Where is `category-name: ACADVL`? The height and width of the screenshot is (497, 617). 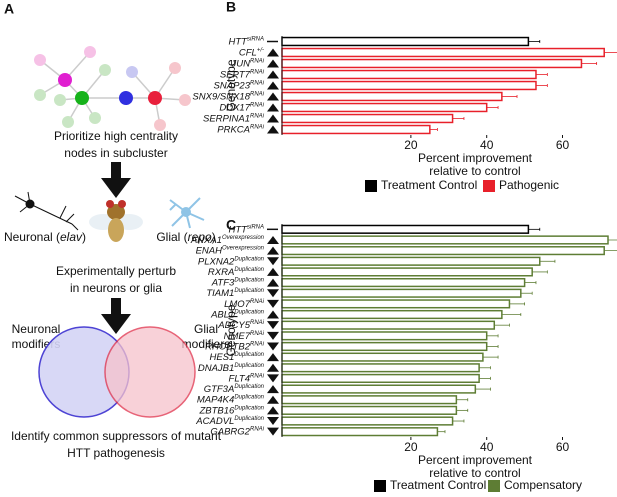
category-name: ACADVL is located at coordinates (214, 421).